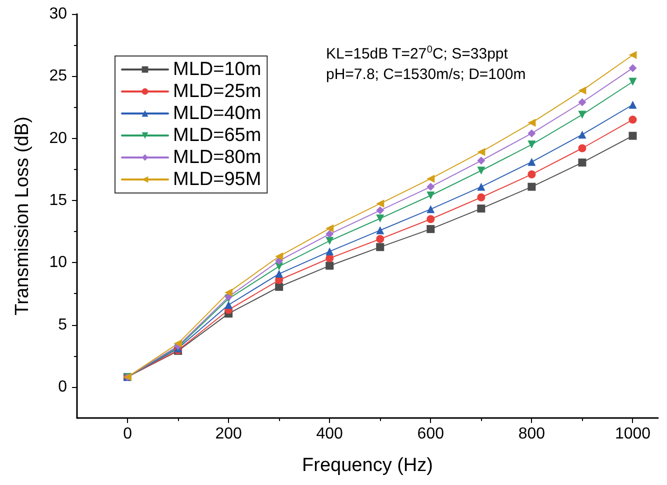 The height and width of the screenshot is (485, 667). What do you see at coordinates (58, 200) in the screenshot?
I see `y-tick-label: 15` at bounding box center [58, 200].